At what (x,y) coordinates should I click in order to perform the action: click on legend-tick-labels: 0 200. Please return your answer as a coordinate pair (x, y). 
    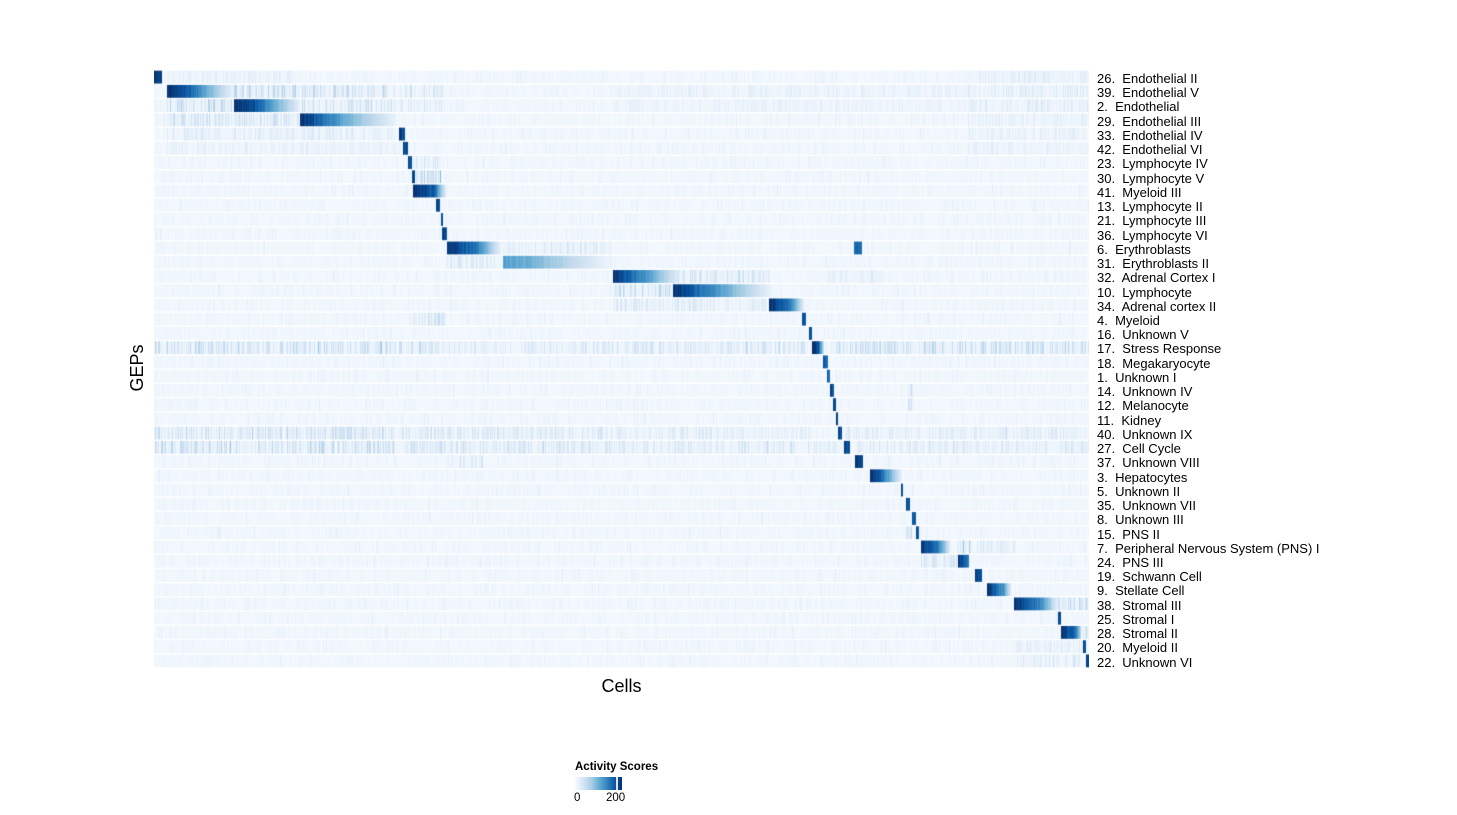
    Looking at the image, I should click on (604, 799).